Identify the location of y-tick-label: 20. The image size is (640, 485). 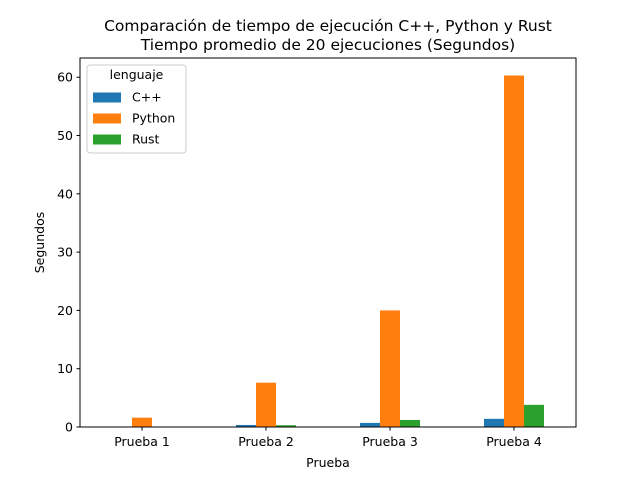
(65, 310).